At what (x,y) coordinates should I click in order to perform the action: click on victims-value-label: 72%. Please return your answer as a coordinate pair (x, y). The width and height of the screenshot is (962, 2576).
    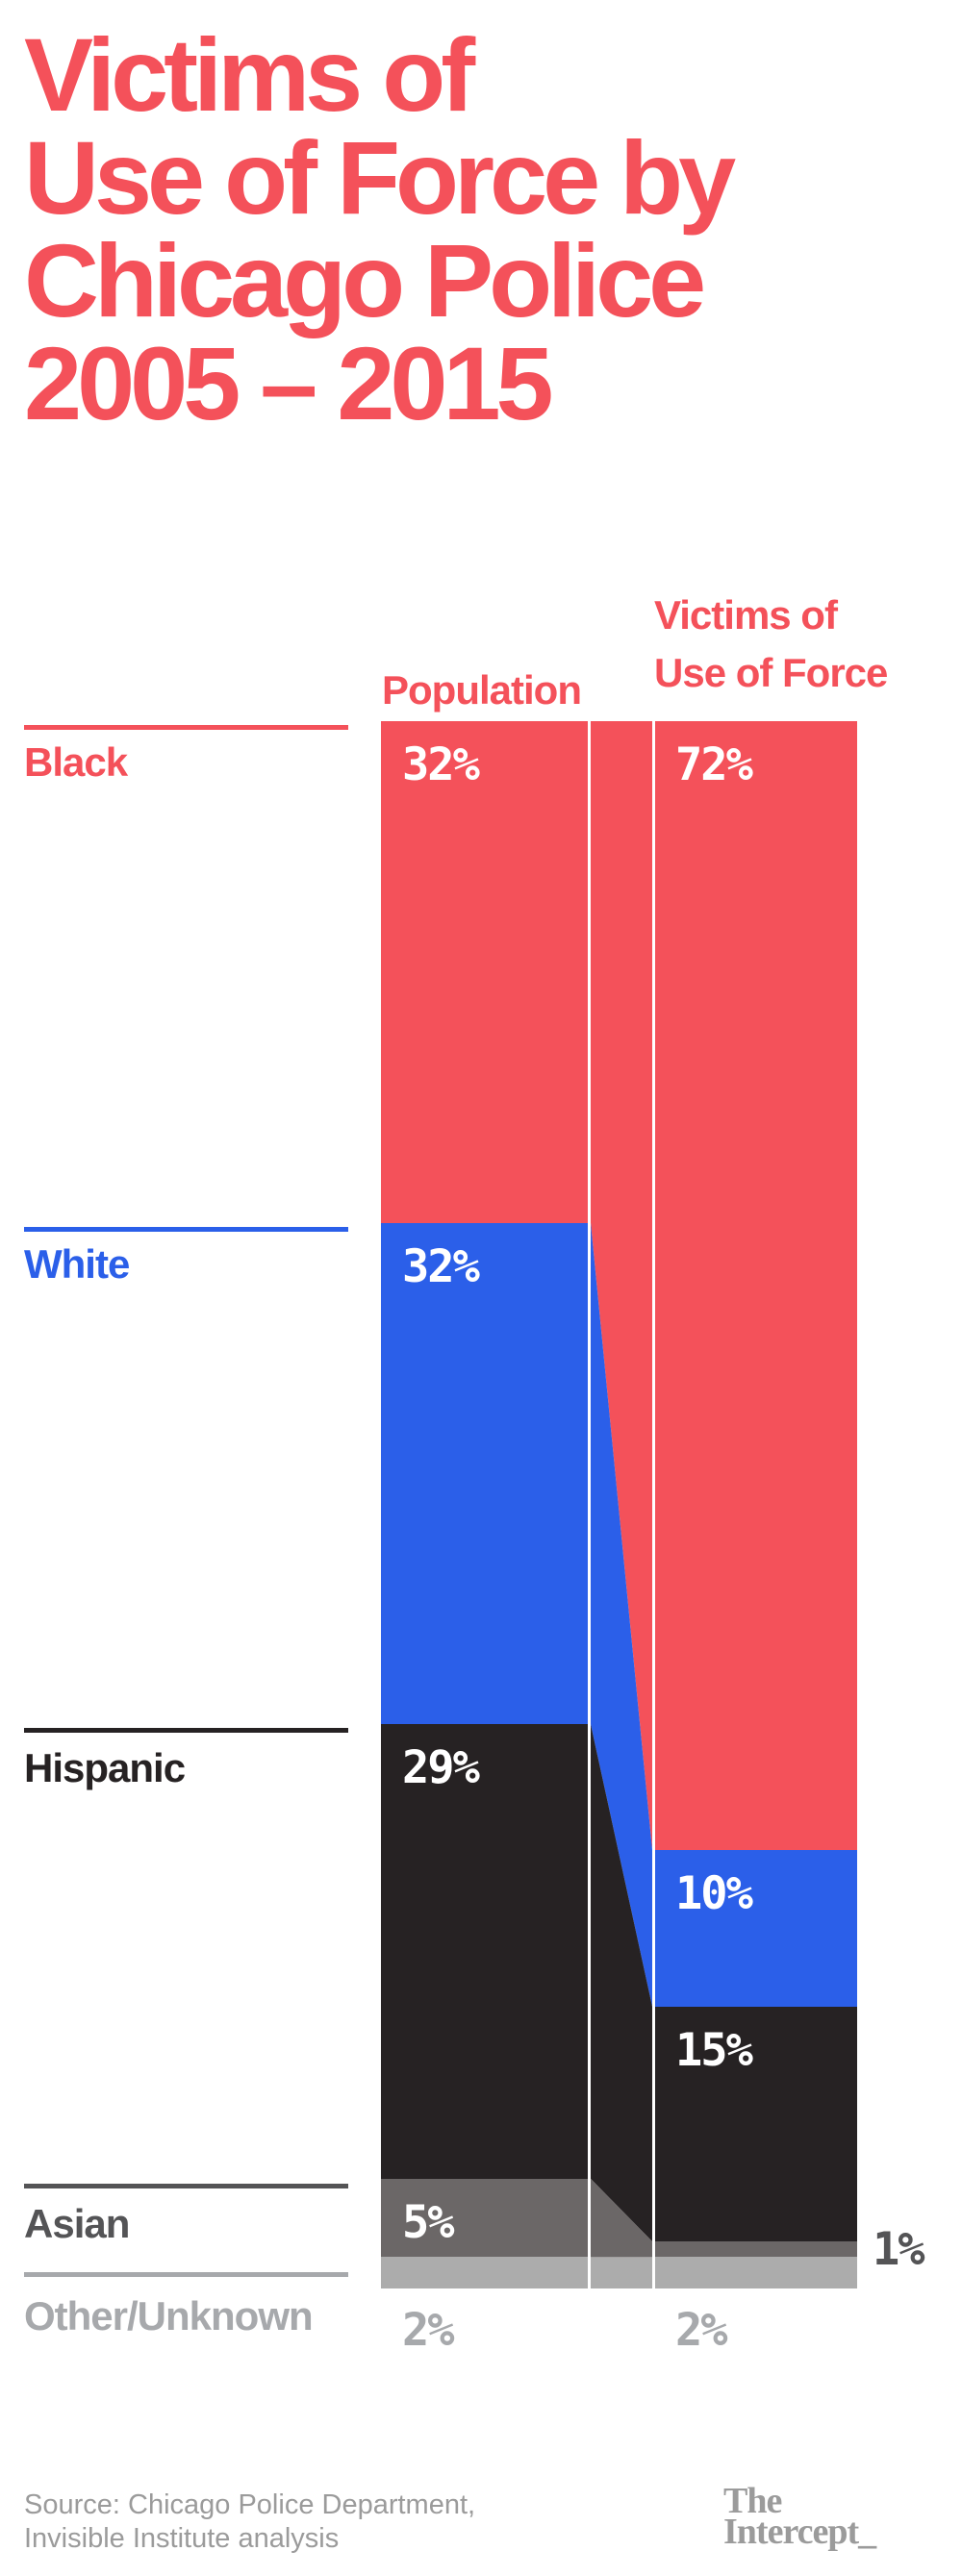
    Looking at the image, I should click on (714, 764).